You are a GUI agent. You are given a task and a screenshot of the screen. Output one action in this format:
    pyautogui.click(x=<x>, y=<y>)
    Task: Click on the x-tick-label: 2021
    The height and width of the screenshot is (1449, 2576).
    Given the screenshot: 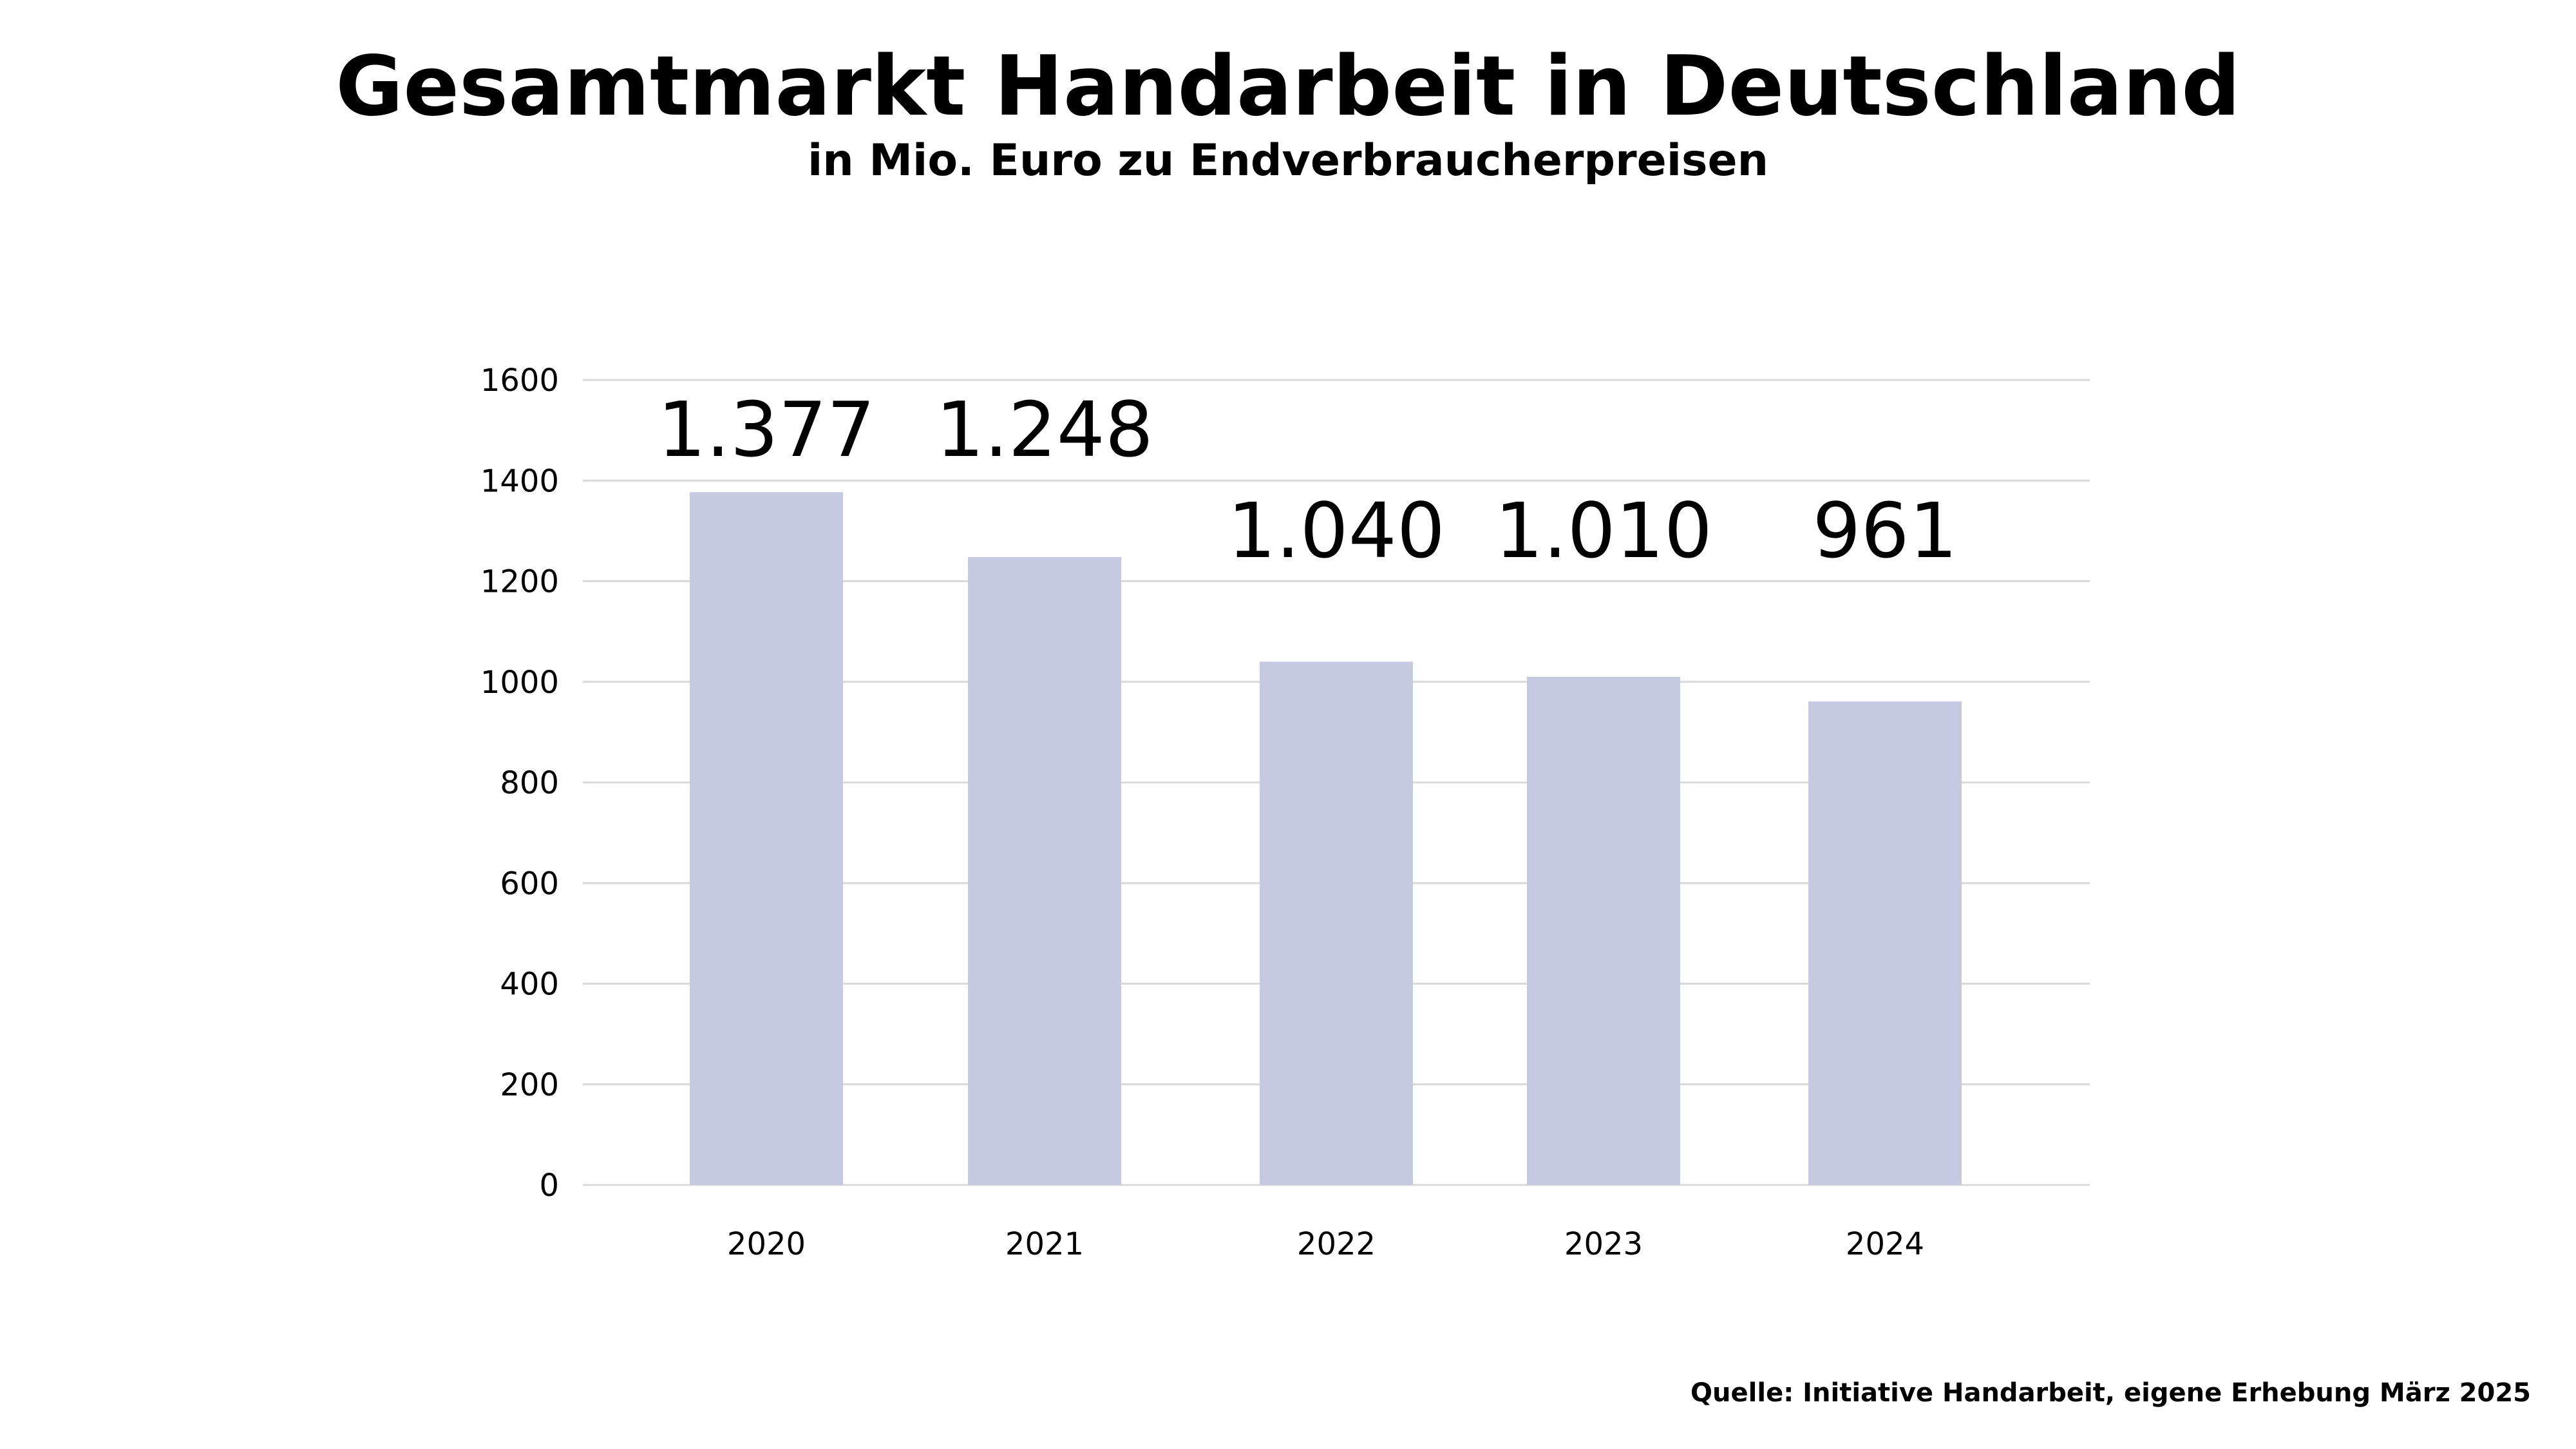 What is the action you would take?
    pyautogui.click(x=1044, y=1244)
    